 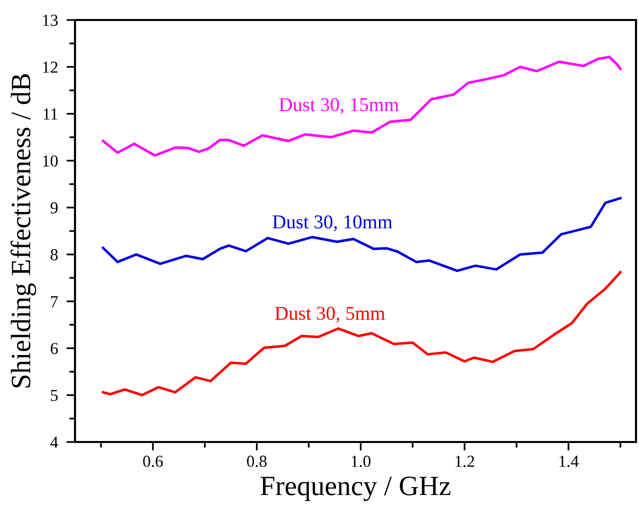 I want to click on series-label: Dust 30, 5mm, so click(x=330, y=314).